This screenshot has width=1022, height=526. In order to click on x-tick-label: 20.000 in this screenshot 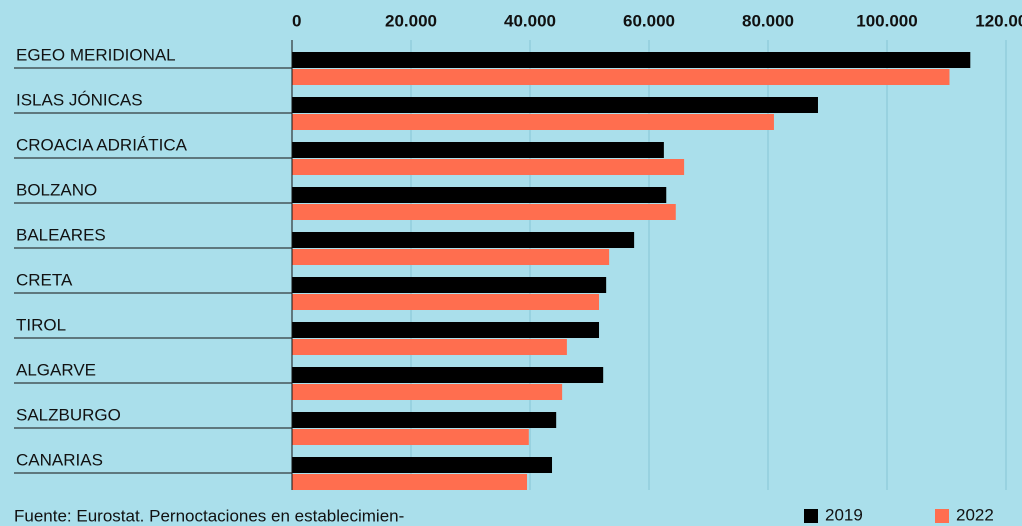, I will do `click(411, 20)`.